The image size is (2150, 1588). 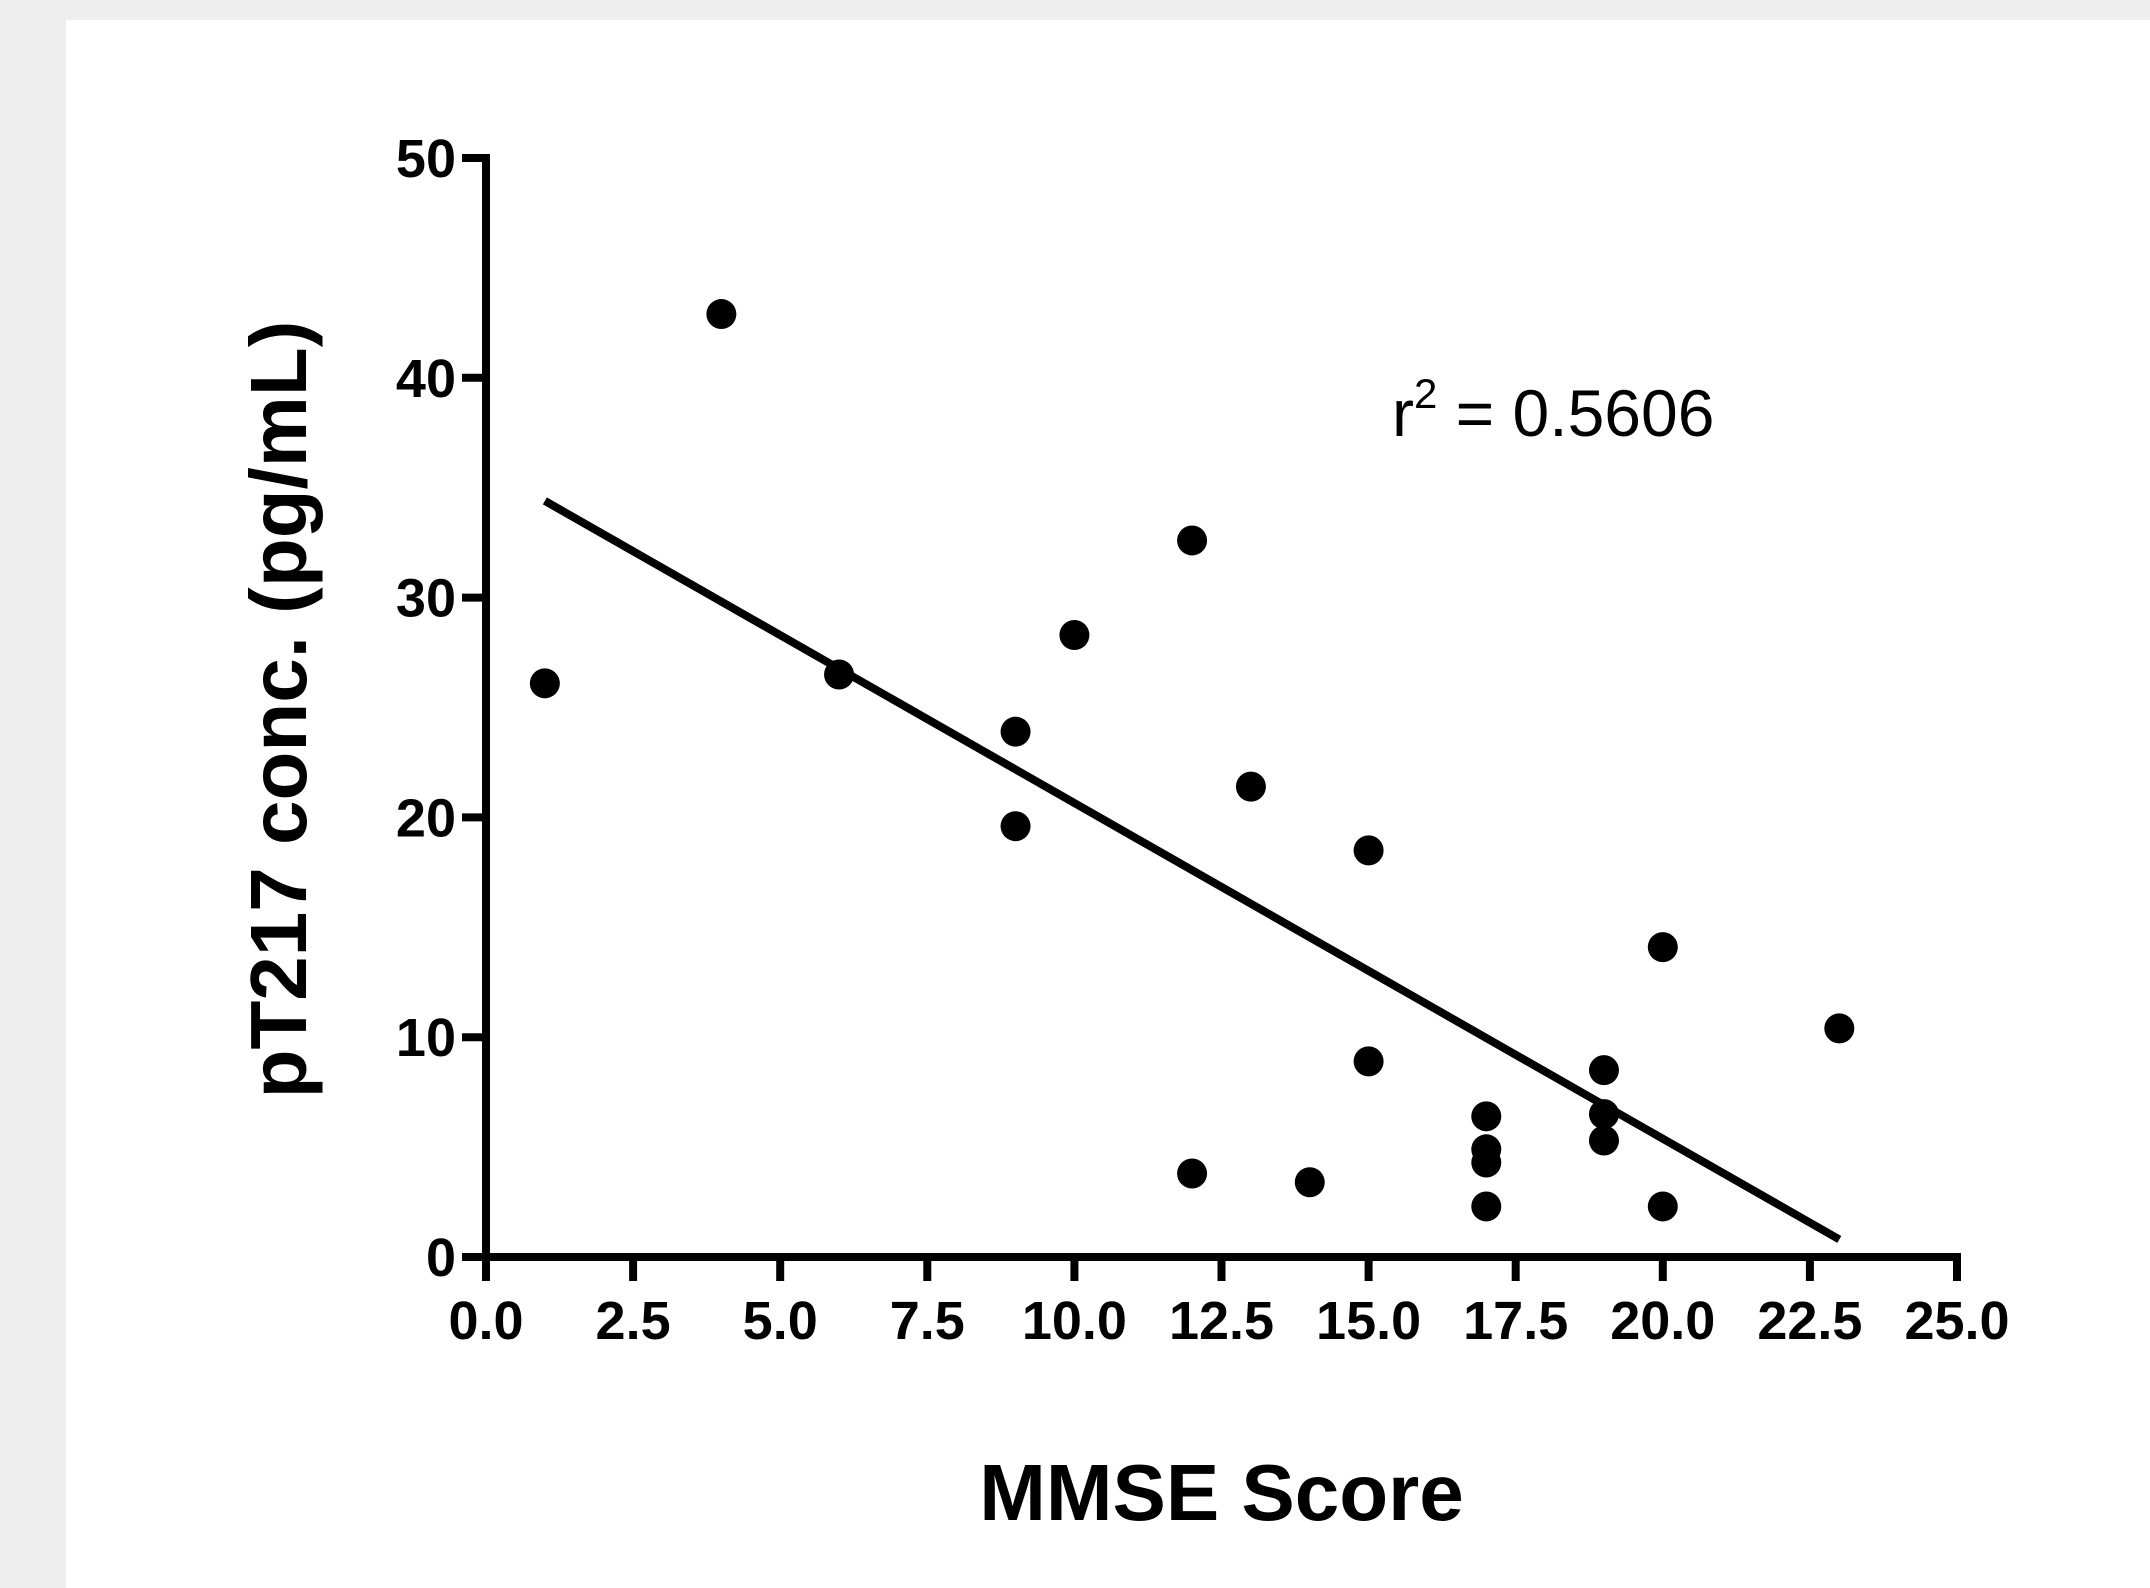 I want to click on r-squared-annotation: r2 = 0.5606, so click(x=1553, y=410).